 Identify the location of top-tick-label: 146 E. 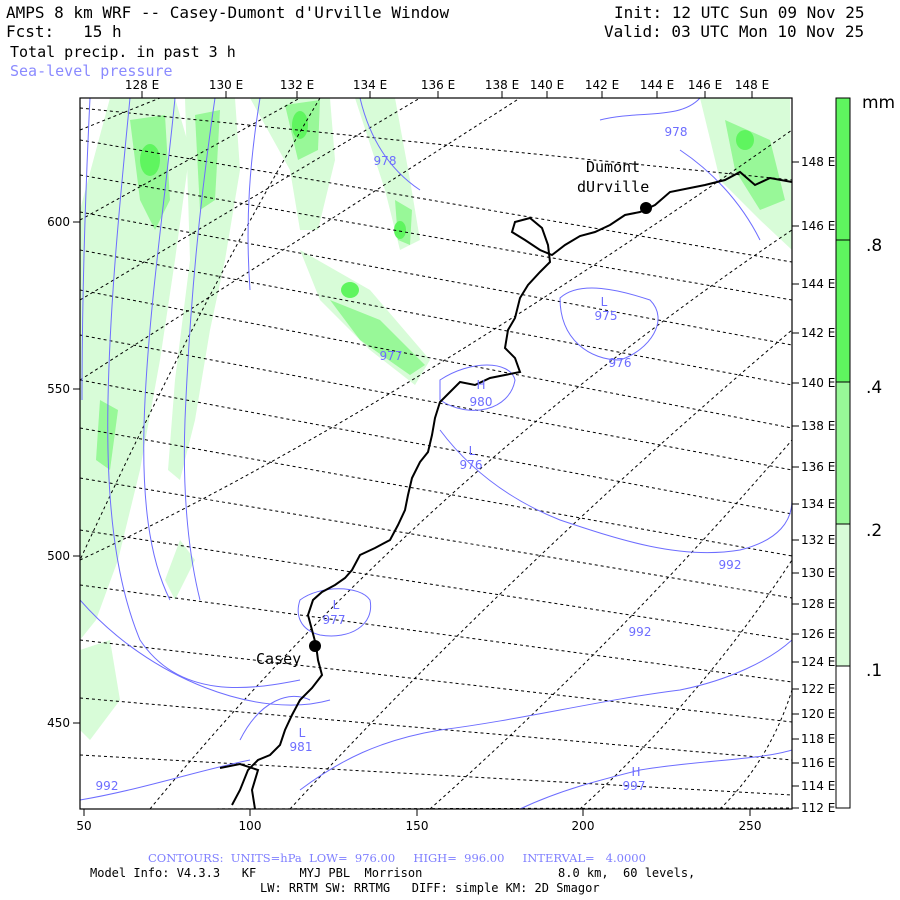
(705, 85).